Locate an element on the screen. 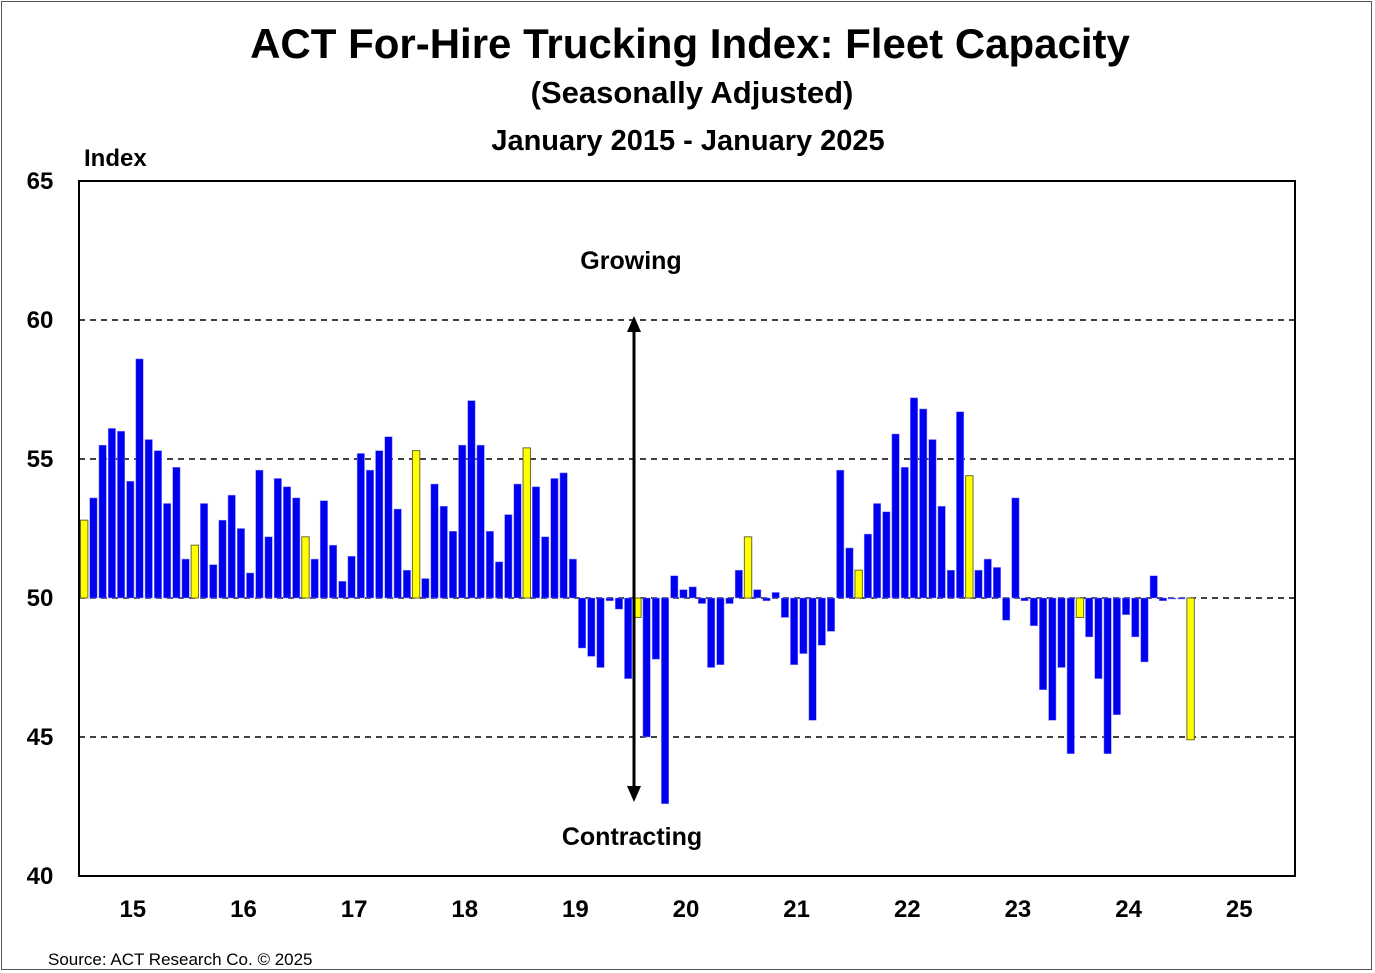 The height and width of the screenshot is (973, 1375). y-tick-label: 60 is located at coordinates (40, 320).